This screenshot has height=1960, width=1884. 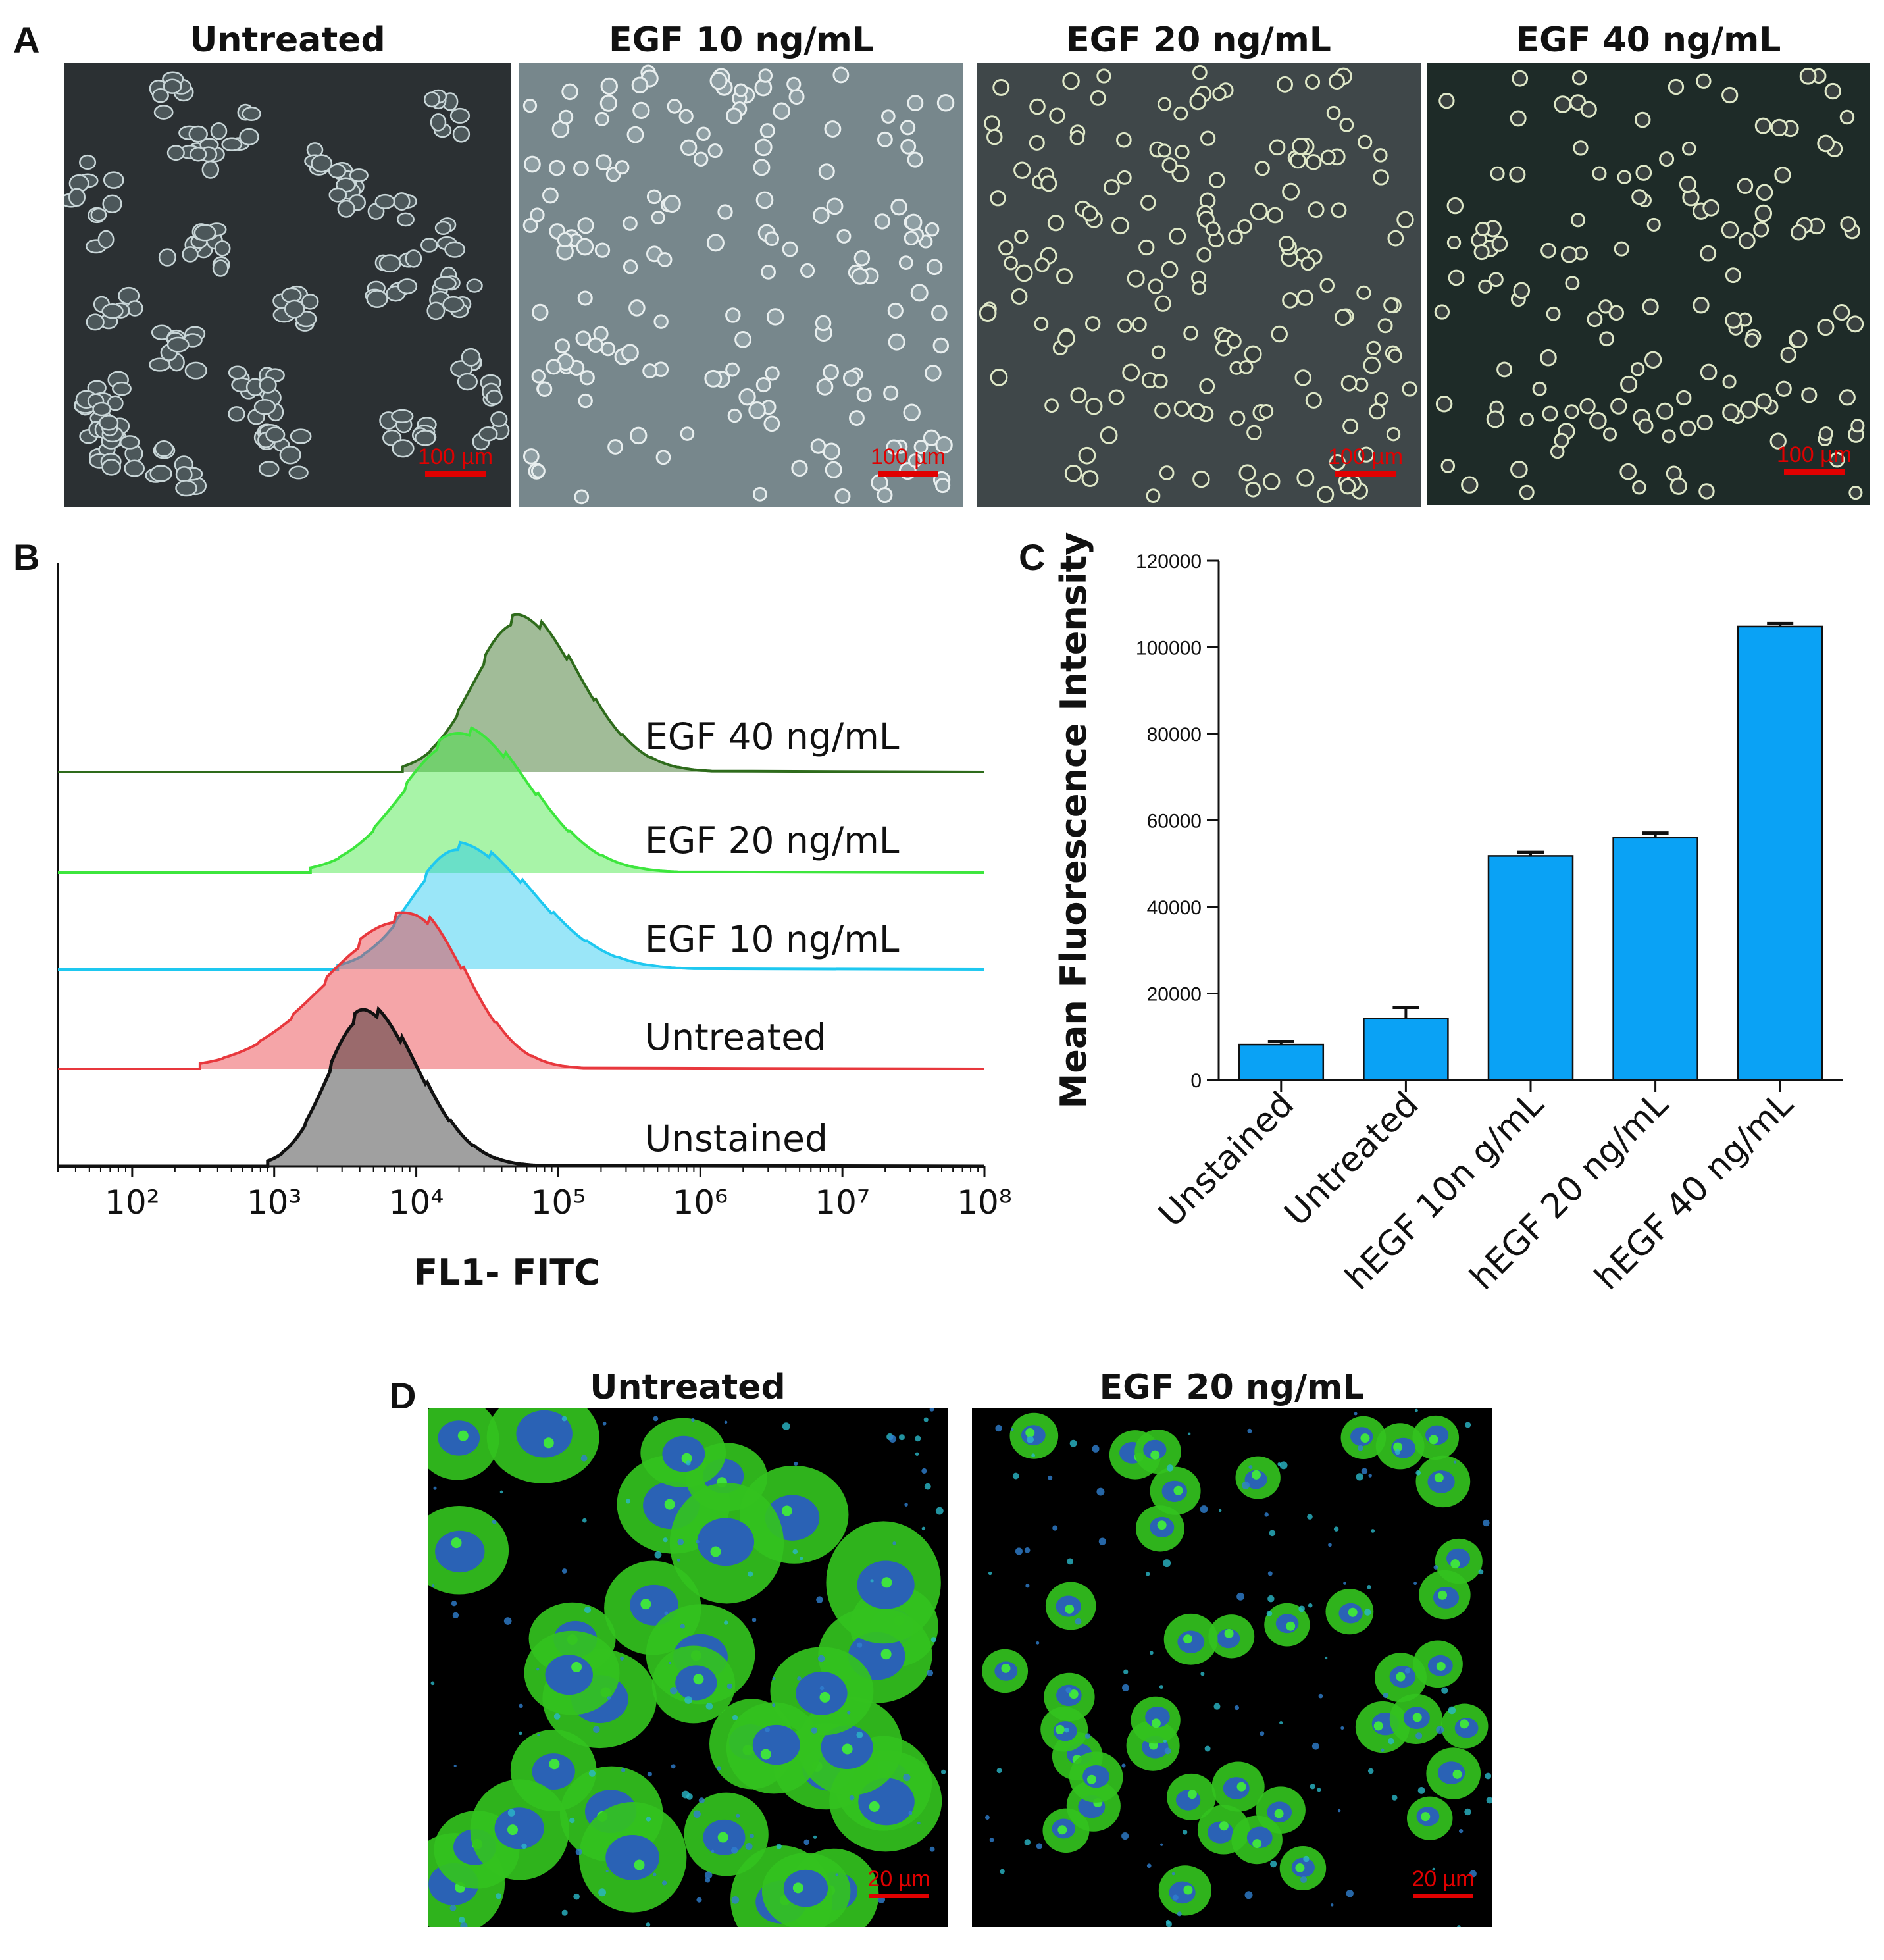 What do you see at coordinates (1232, 1667) in the screenshot?
I see `confocal-image` at bounding box center [1232, 1667].